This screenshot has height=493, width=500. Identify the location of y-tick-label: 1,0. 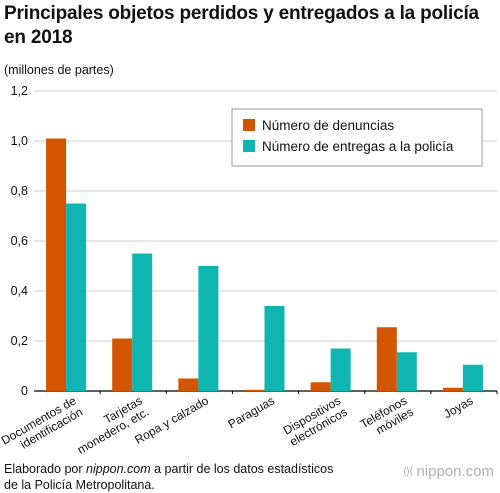
(19, 141).